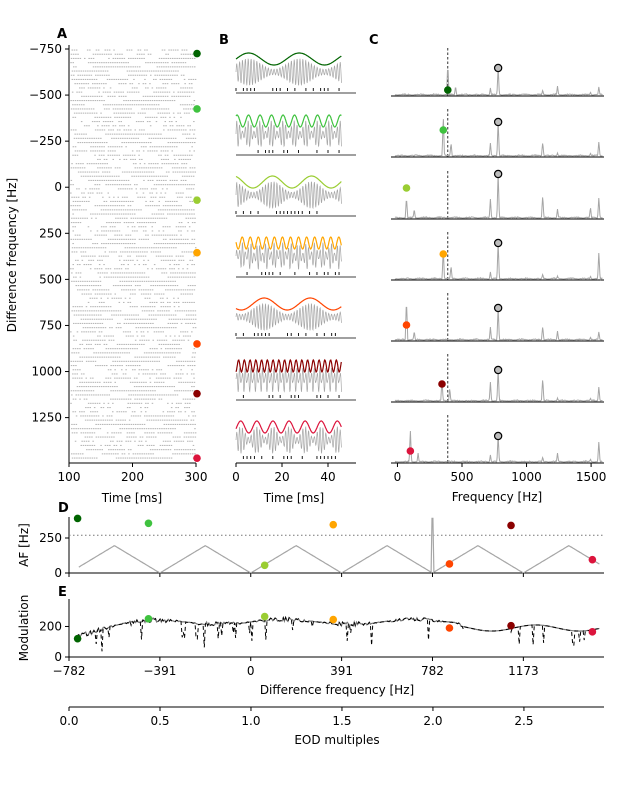 The image size is (629, 800). I want to click on am-envelope, so click(288, 59).